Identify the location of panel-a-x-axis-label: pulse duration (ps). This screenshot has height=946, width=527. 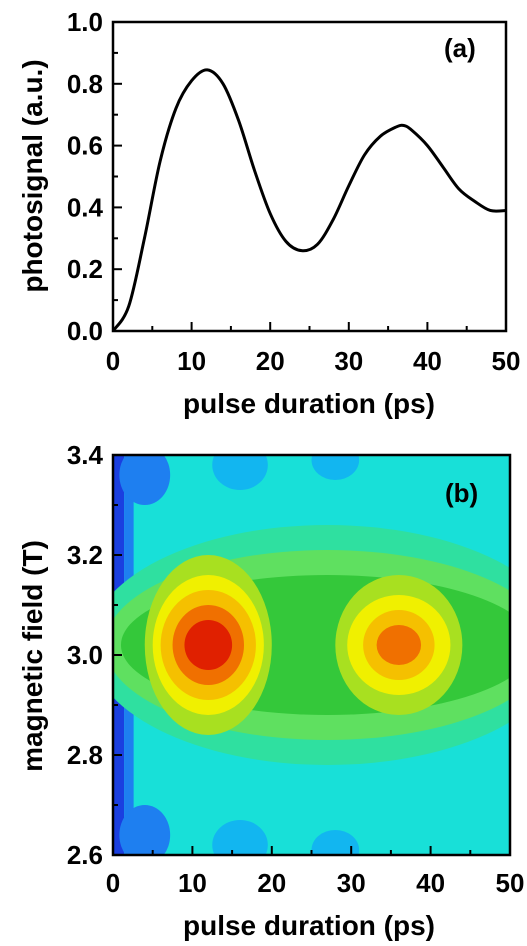
(309, 403).